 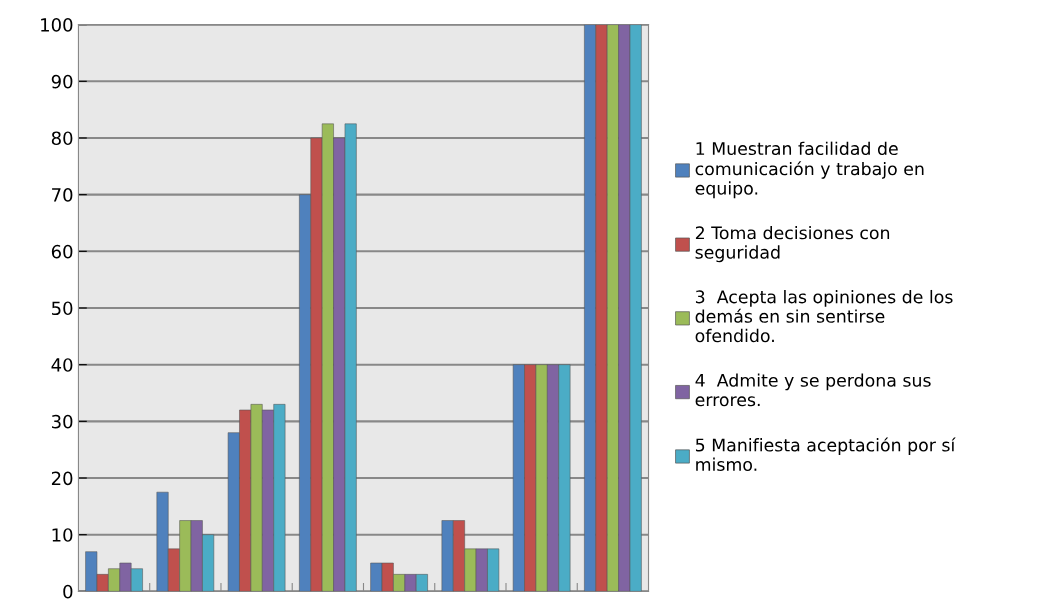 I want to click on y-tick-label: 20, so click(x=62, y=478).